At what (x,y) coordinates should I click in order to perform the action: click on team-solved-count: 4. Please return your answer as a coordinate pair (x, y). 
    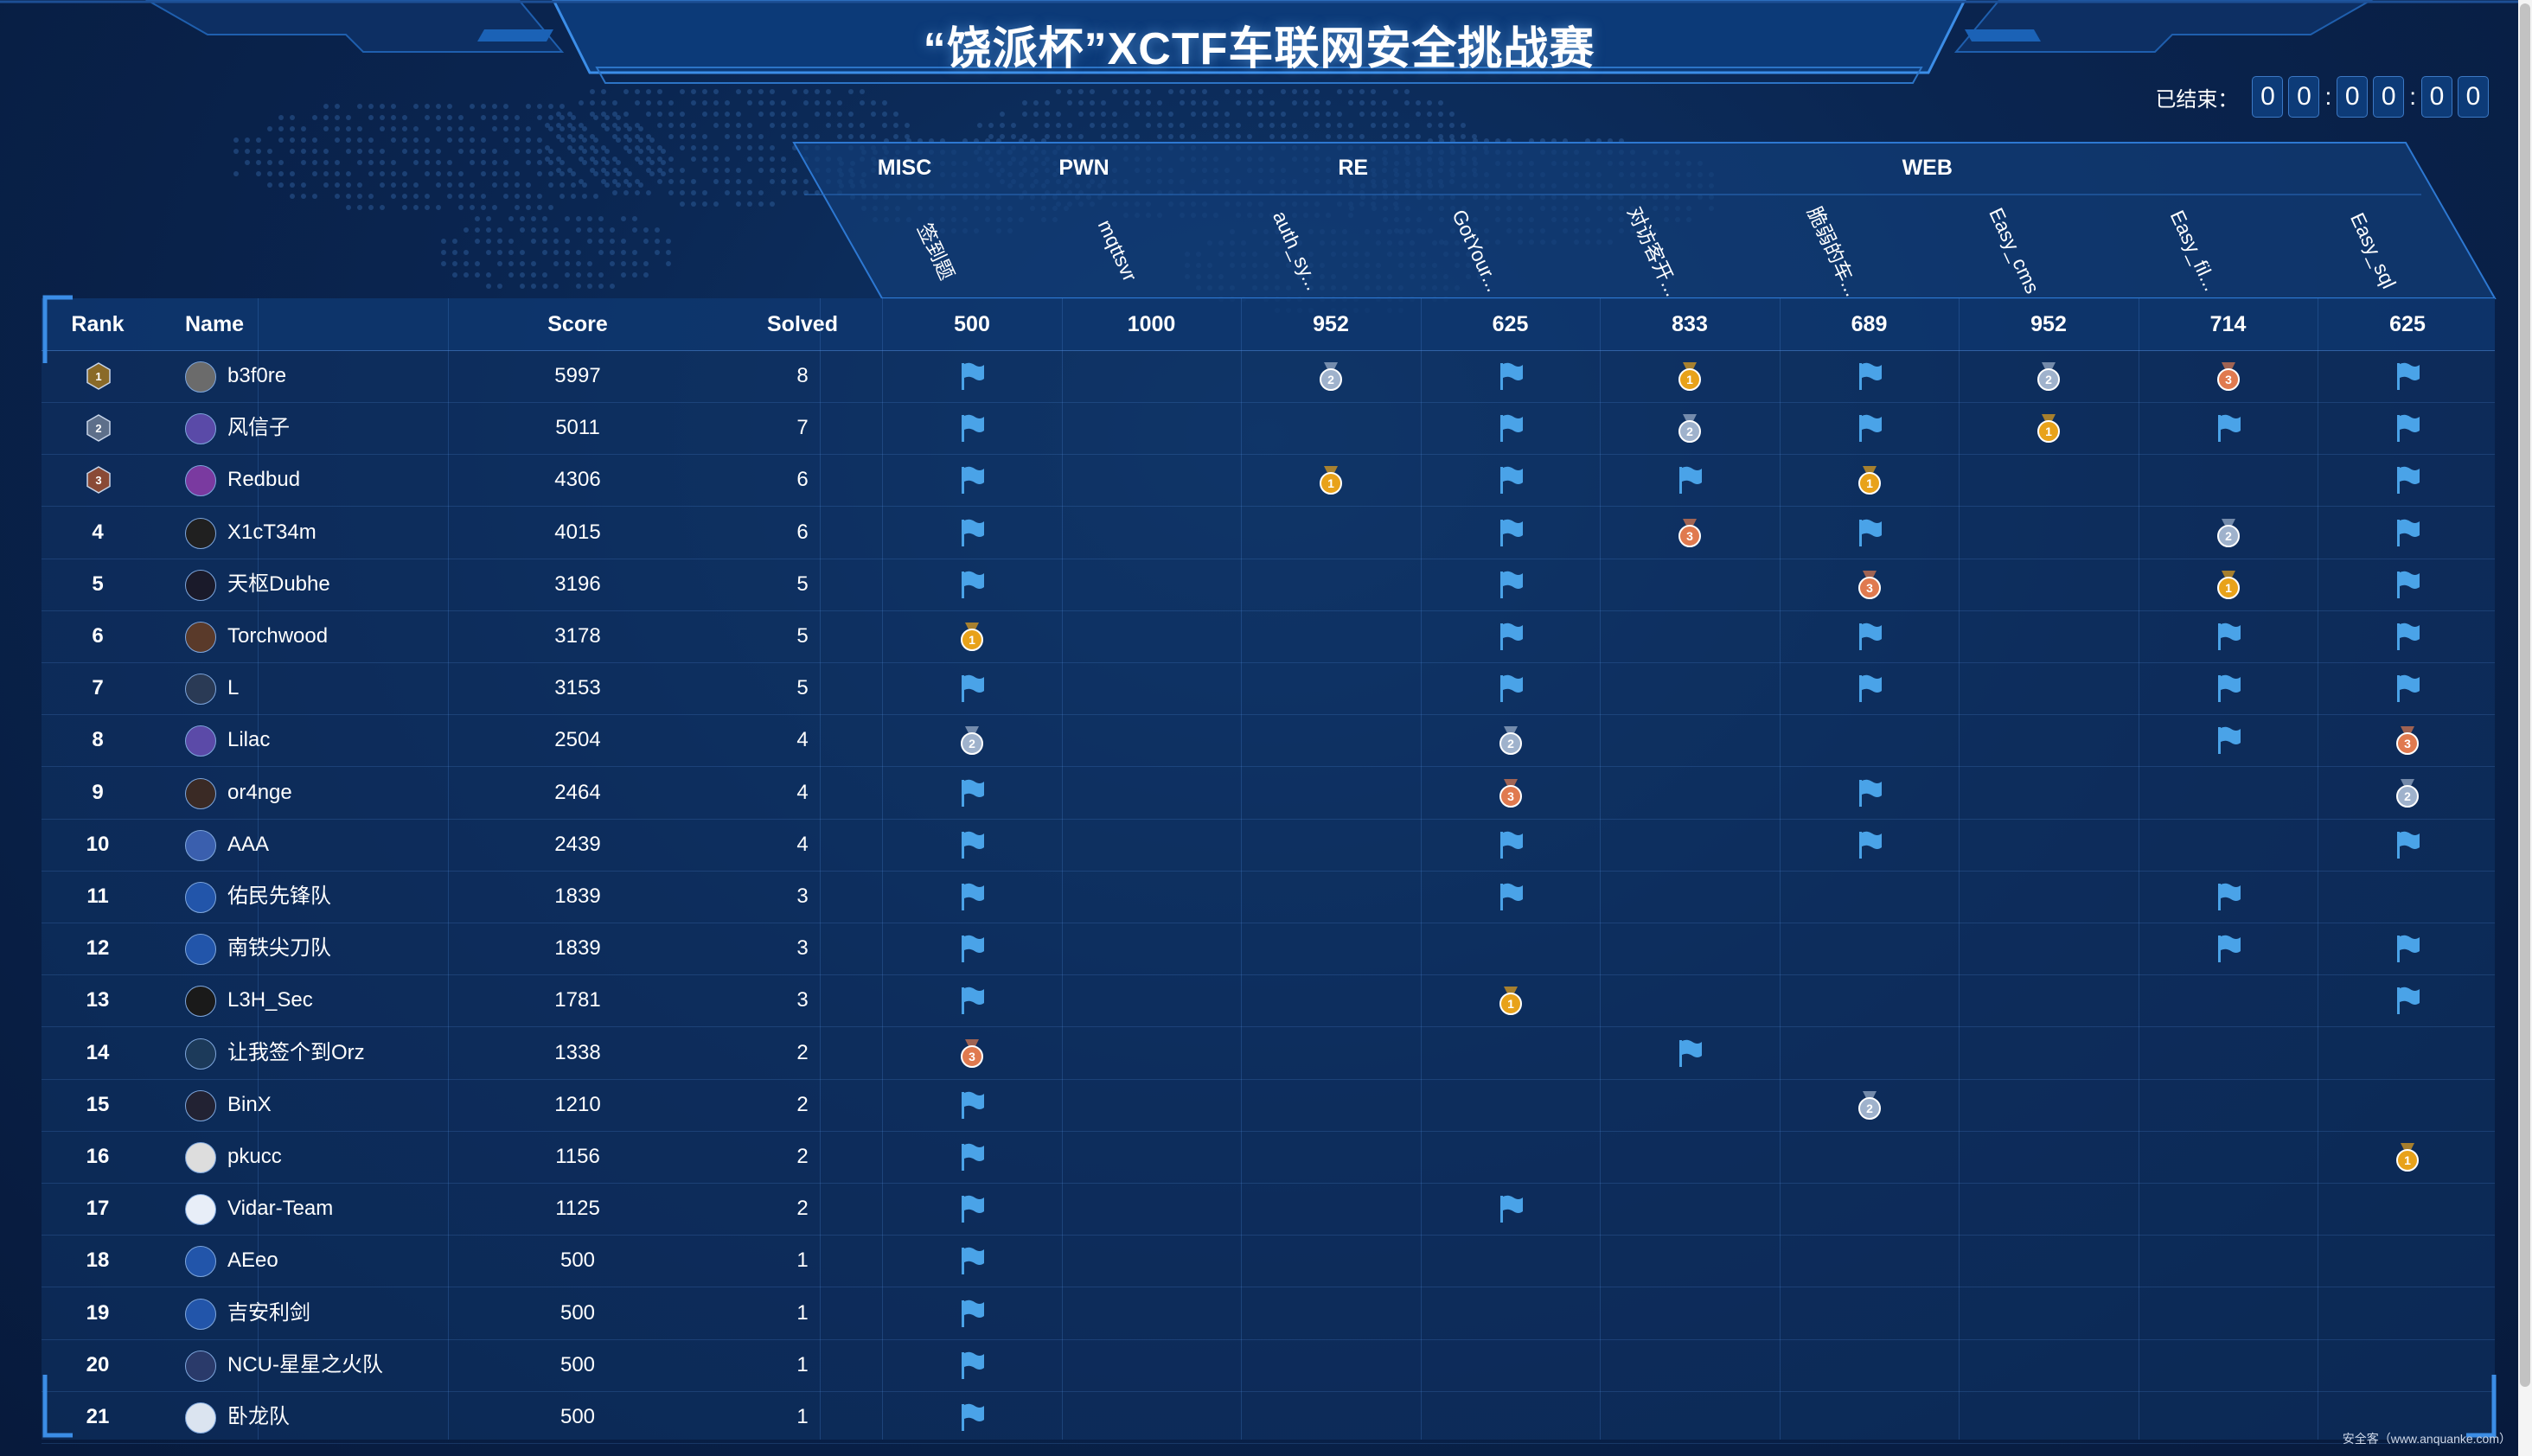
    Looking at the image, I should click on (802, 792).